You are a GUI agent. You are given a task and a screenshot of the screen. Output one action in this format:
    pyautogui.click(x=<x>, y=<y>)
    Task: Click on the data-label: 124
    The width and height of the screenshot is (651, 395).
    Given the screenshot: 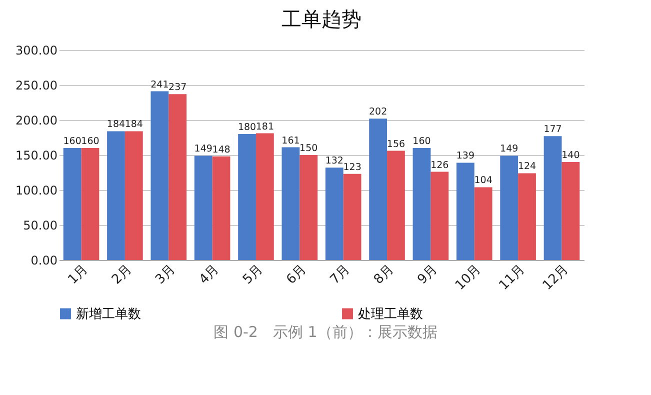 What is the action you would take?
    pyautogui.click(x=527, y=166)
    